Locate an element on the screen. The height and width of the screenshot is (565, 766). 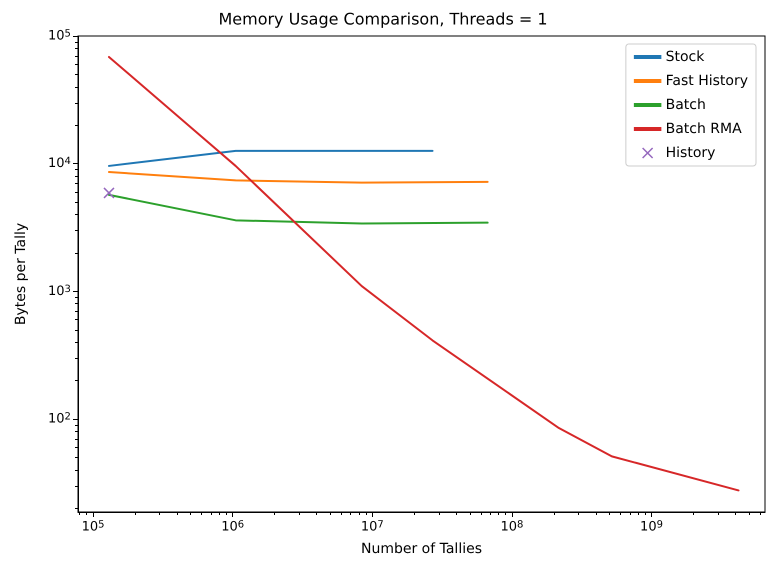
legend-label: Stock is located at coordinates (686, 57).